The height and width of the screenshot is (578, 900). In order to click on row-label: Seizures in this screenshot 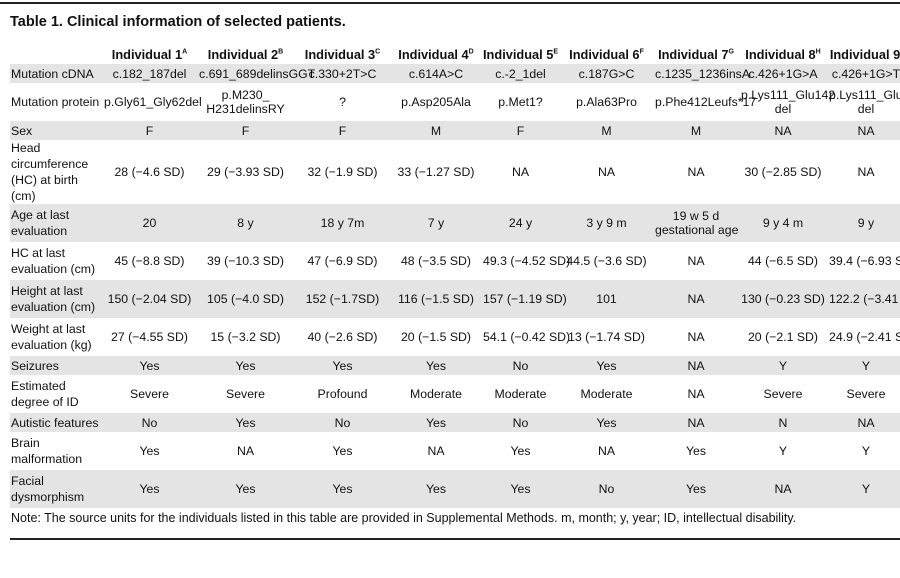, I will do `click(56, 365)`.